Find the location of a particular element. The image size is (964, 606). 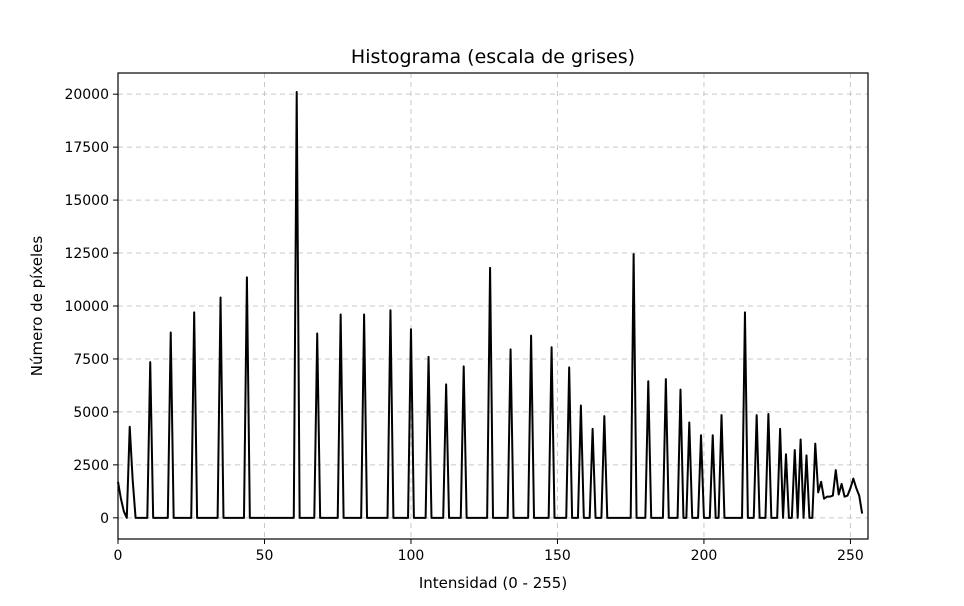

y-tick-label: 0 is located at coordinates (104, 519).